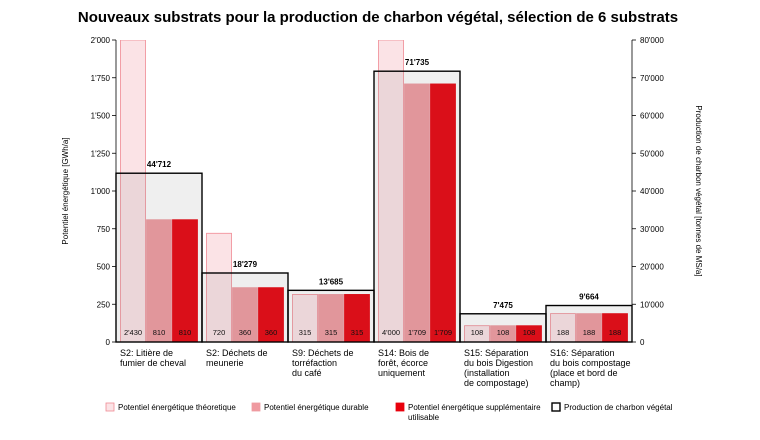 The height and width of the screenshot is (440, 760). I want to click on y-tick-label: 1'000, so click(101, 191).